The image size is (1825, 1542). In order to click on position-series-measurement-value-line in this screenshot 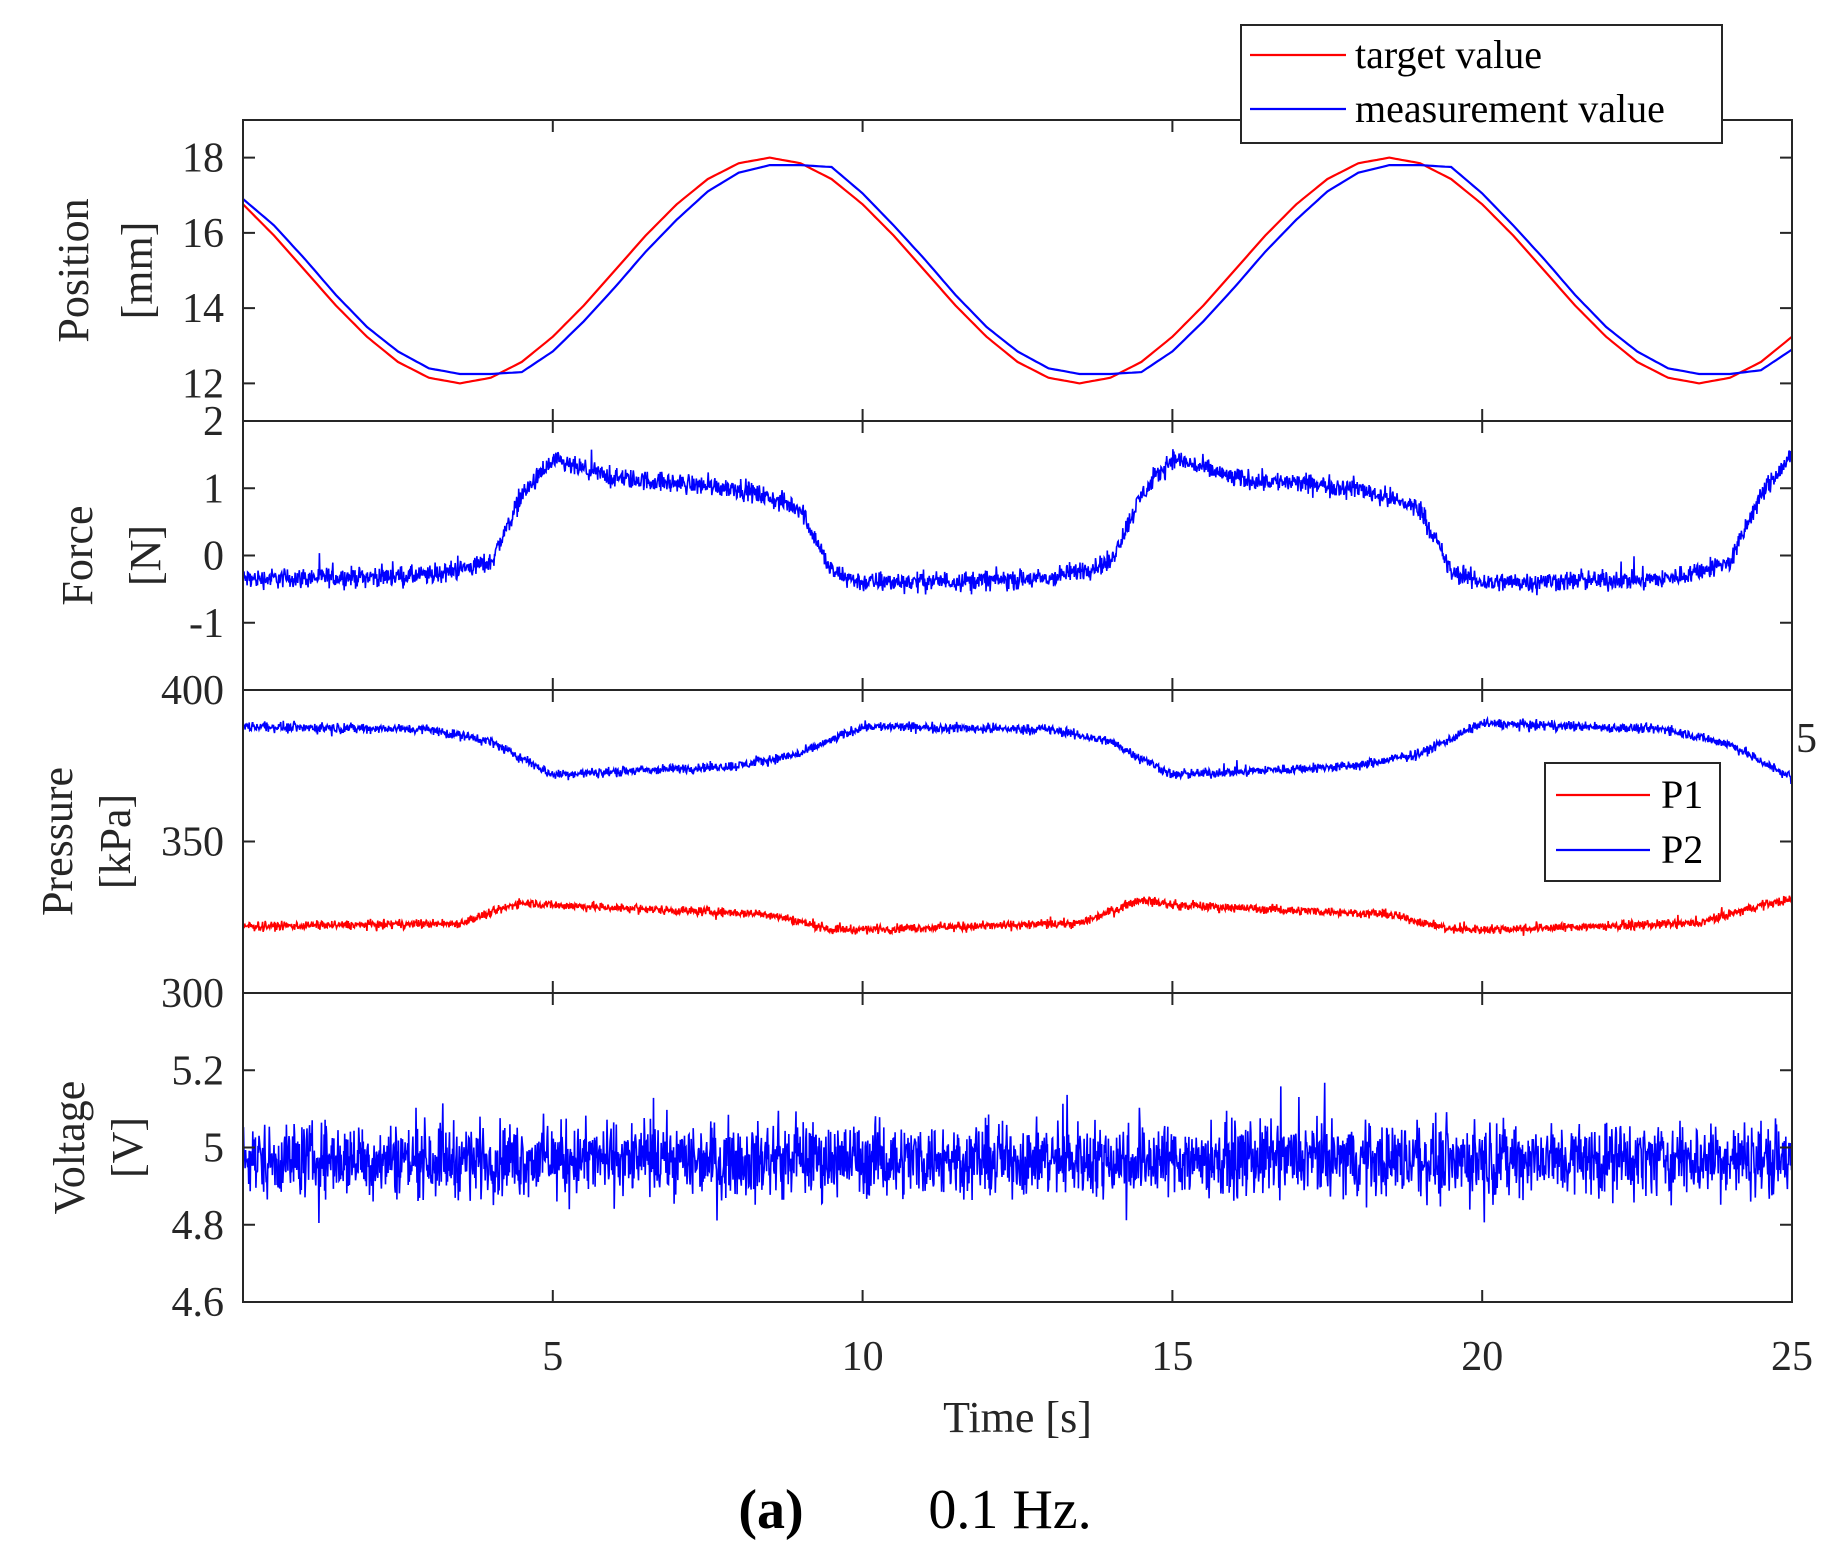, I will do `click(1018, 270)`.